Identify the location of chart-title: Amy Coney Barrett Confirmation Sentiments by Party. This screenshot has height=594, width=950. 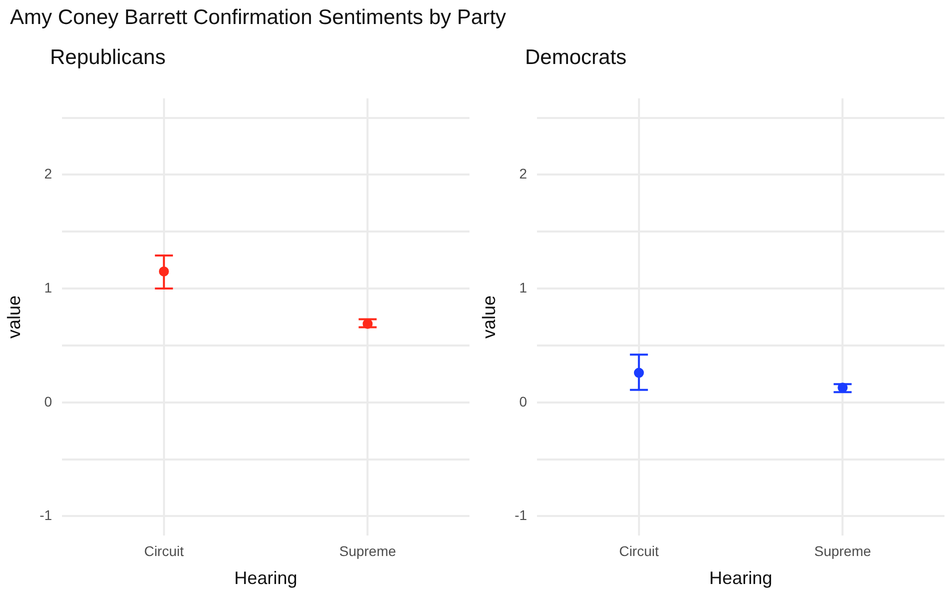
(258, 18).